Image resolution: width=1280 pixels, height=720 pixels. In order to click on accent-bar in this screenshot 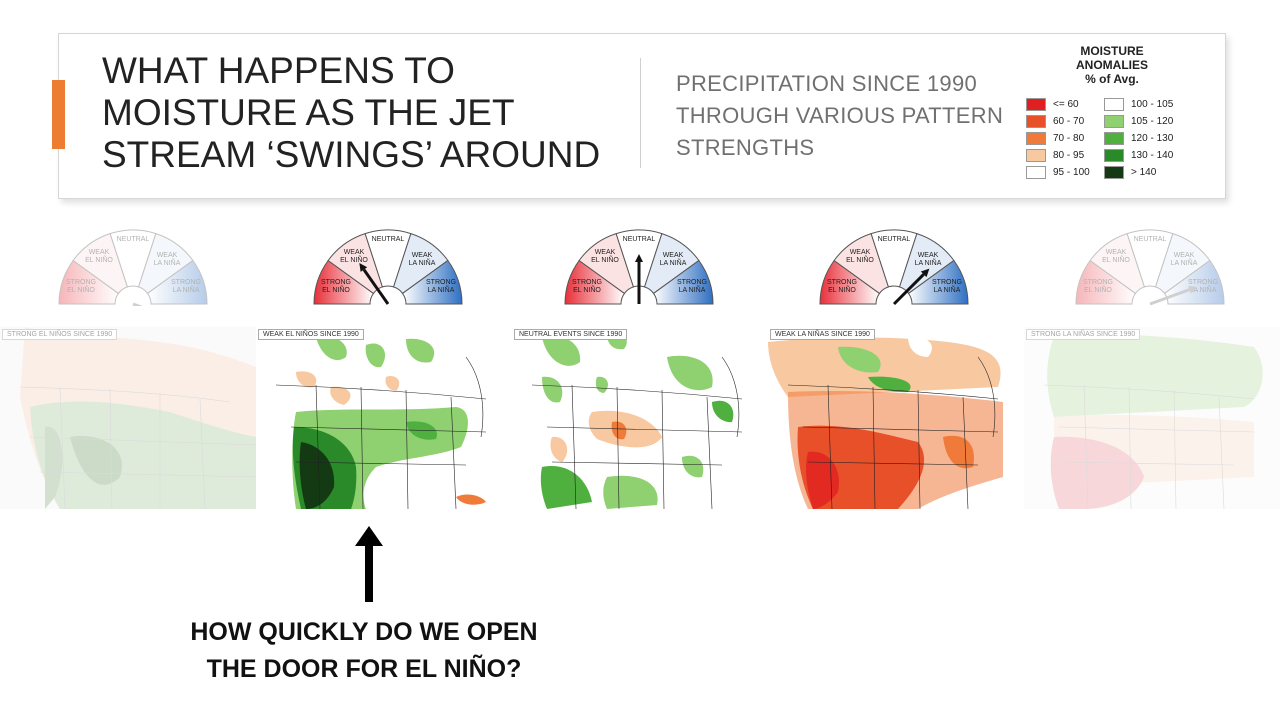, I will do `click(58, 114)`.